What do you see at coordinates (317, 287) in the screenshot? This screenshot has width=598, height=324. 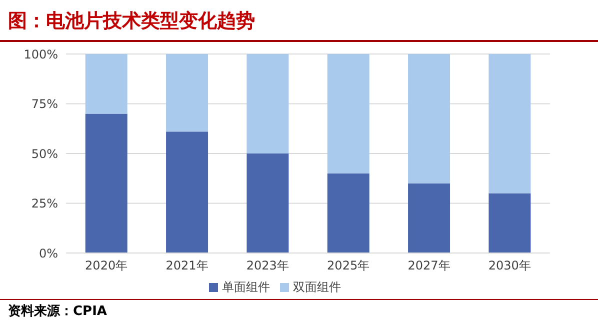 I see `legend-label: 双面组件` at bounding box center [317, 287].